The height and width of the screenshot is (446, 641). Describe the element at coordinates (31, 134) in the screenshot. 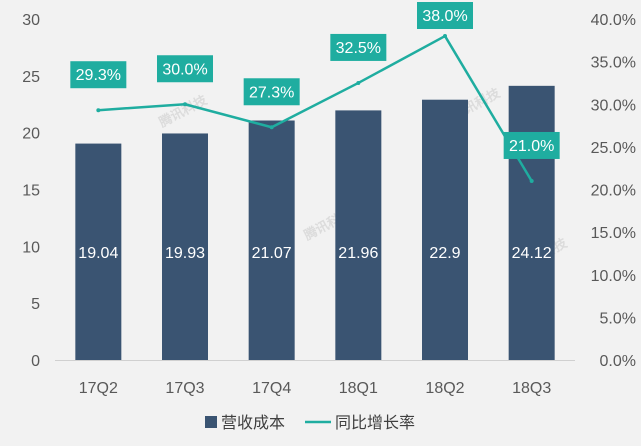

I see `y-left-tick-label: 20` at that location.